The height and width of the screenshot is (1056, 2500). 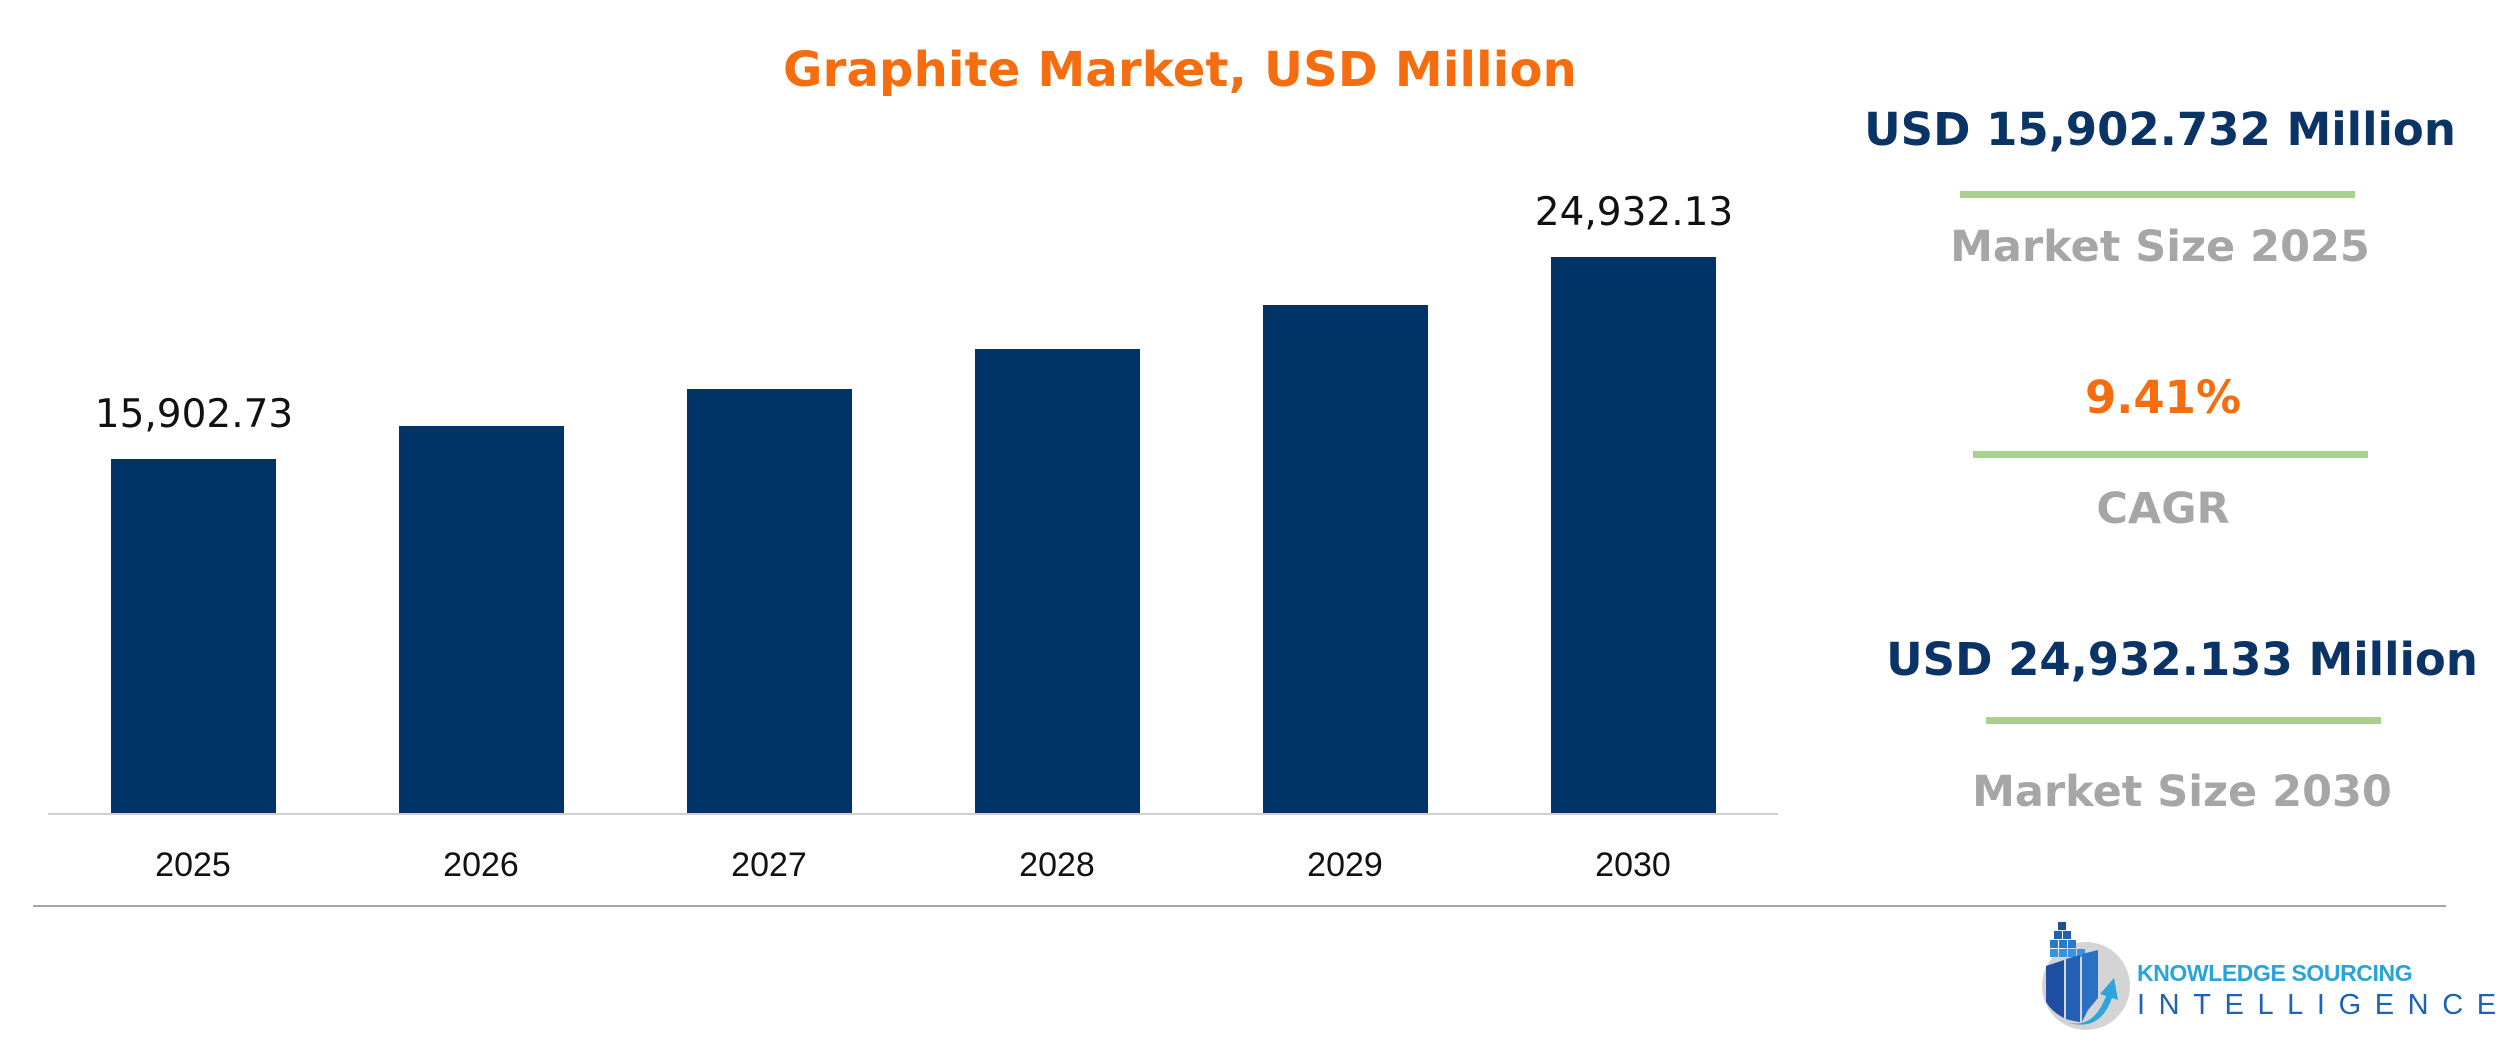 I want to click on x-tick-label: 2027, so click(x=769, y=865).